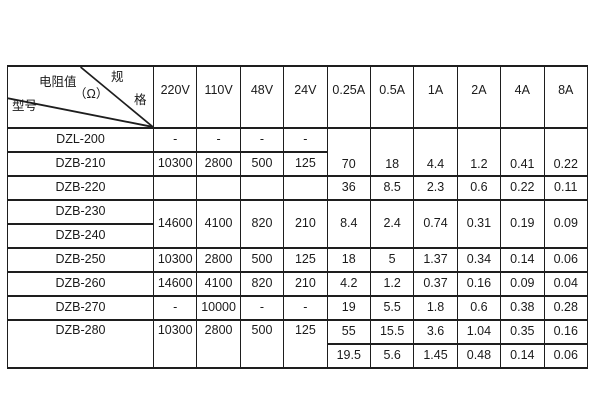 This screenshot has height=400, width=600. Describe the element at coordinates (479, 284) in the screenshot. I see `value-cell: 0.16` at that location.